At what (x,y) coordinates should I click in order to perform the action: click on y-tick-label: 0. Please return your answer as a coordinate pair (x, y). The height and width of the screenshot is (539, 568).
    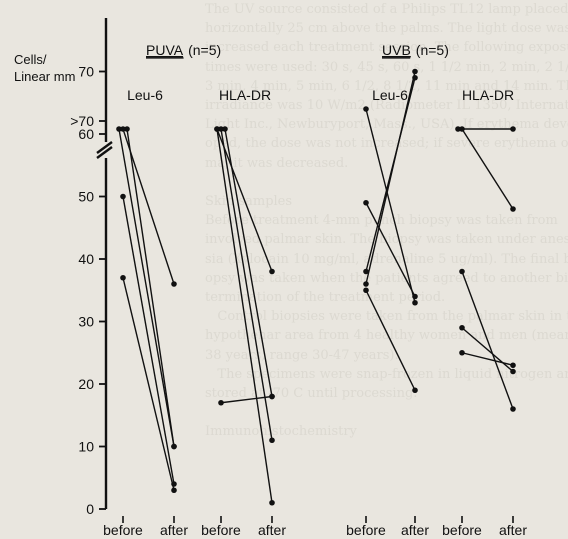
    Looking at the image, I should click on (90, 509).